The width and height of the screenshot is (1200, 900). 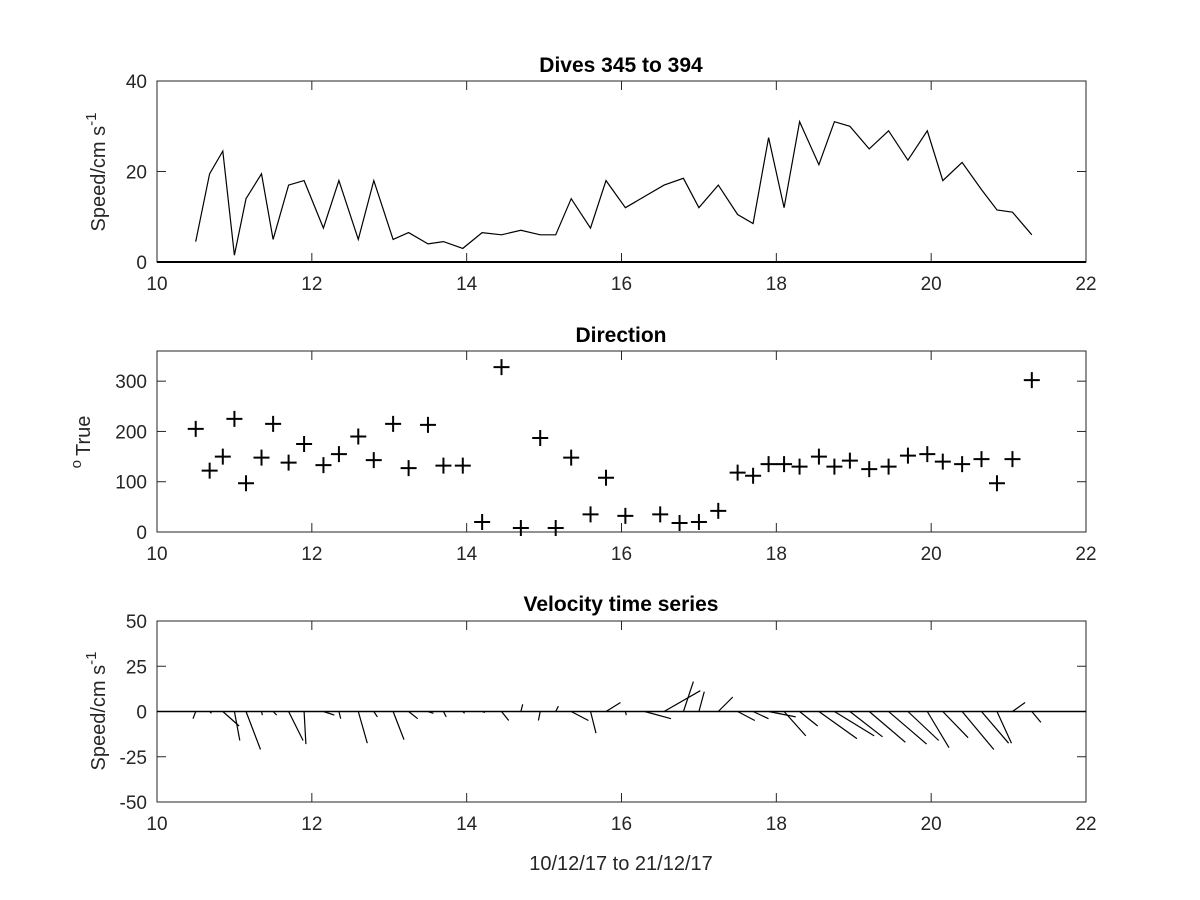 What do you see at coordinates (931, 554) in the screenshot?
I see `direction-x-tick-label: 20` at bounding box center [931, 554].